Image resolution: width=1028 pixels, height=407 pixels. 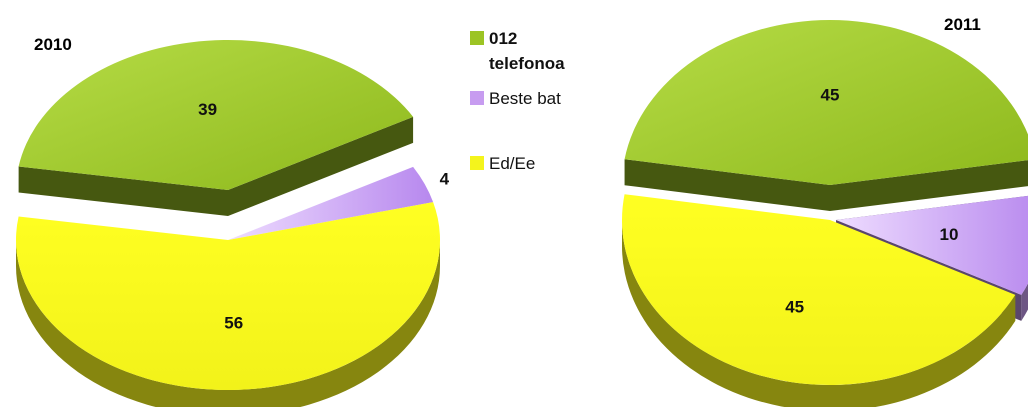 What do you see at coordinates (794, 306) in the screenshot?
I see `data-label-ed-ee-2011: 45` at bounding box center [794, 306].